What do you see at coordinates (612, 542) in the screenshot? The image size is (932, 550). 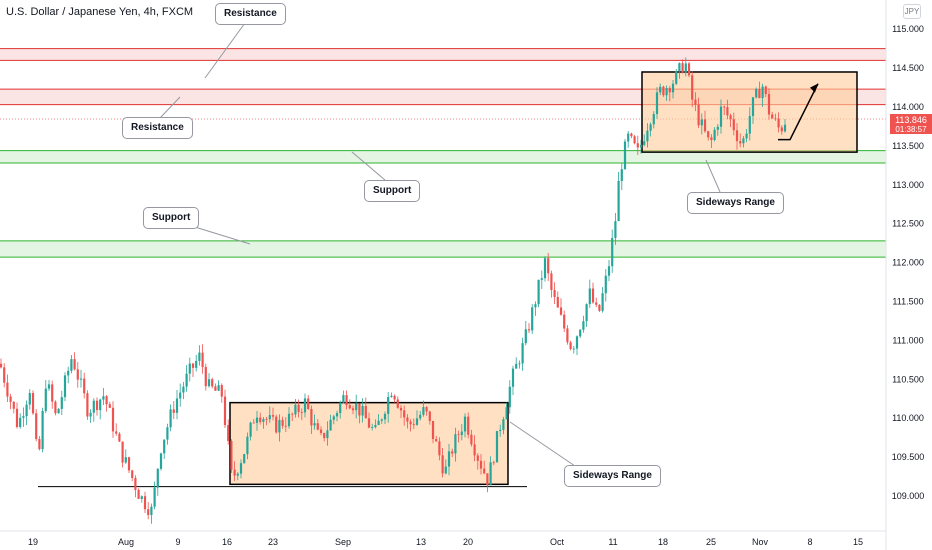 I see `time-tick-label: 11` at bounding box center [612, 542].